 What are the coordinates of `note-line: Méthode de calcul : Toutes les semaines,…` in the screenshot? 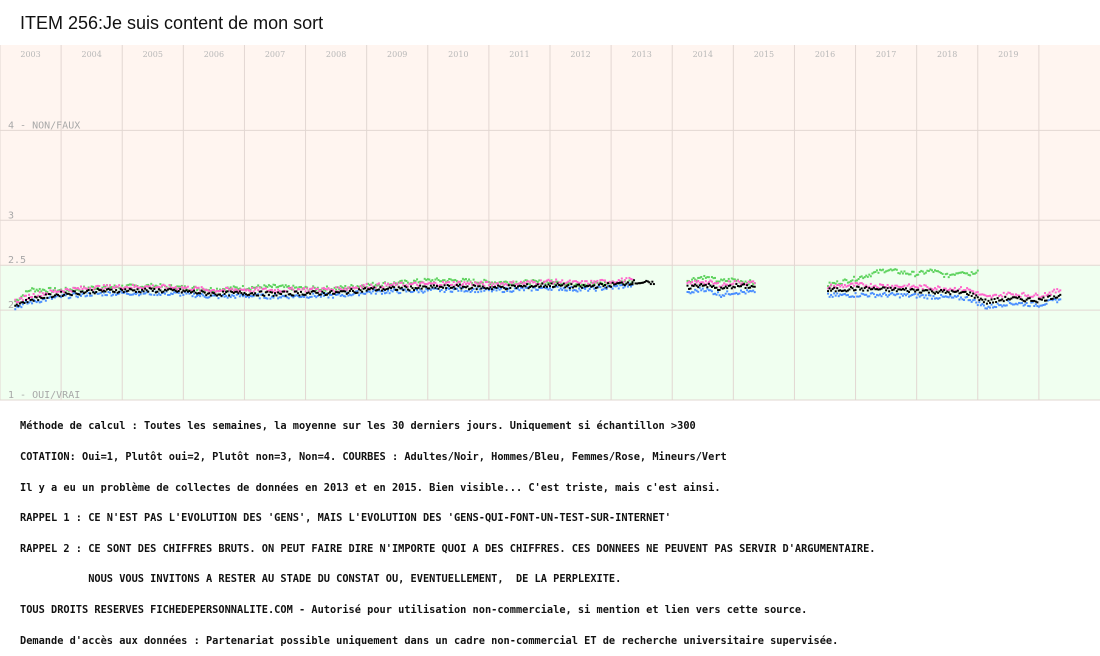 It's located at (358, 426).